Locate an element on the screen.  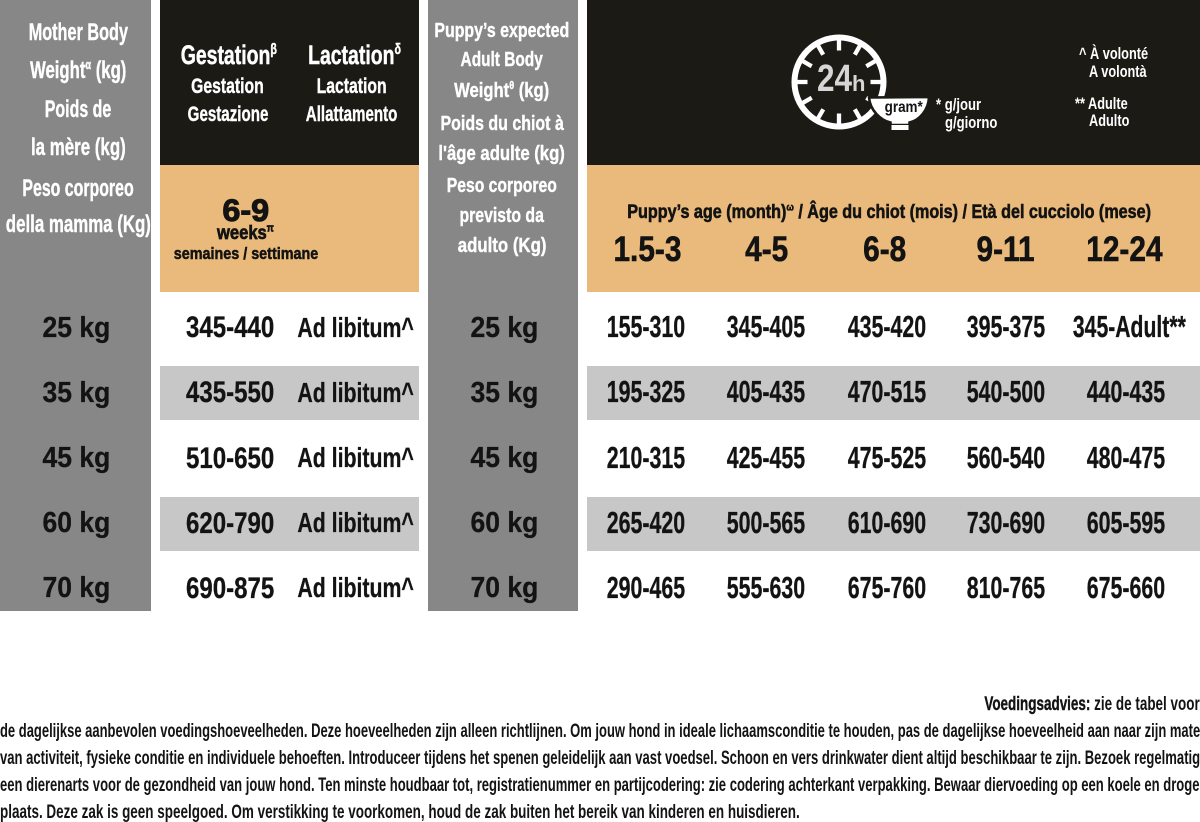
svg-text: h is located at coordinates (858, 83).